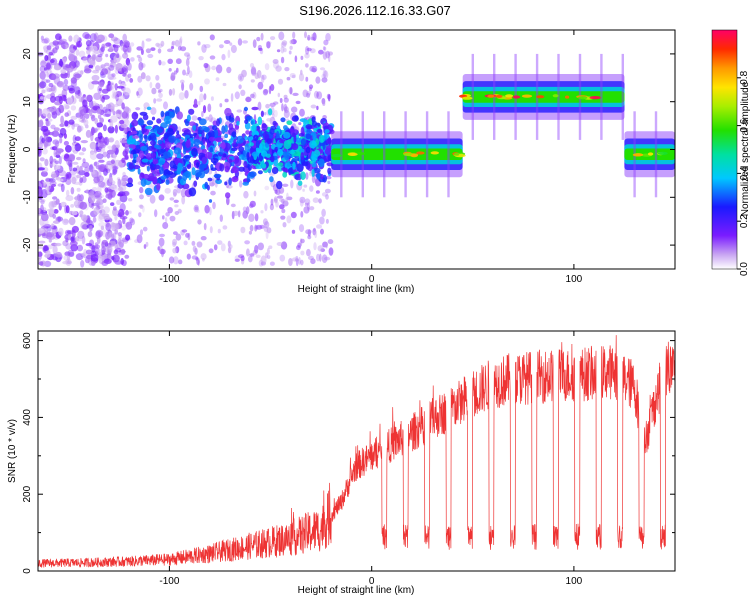  What do you see at coordinates (744, 269) in the screenshot?
I see `colorbar-tick-label: 0.0` at bounding box center [744, 269].